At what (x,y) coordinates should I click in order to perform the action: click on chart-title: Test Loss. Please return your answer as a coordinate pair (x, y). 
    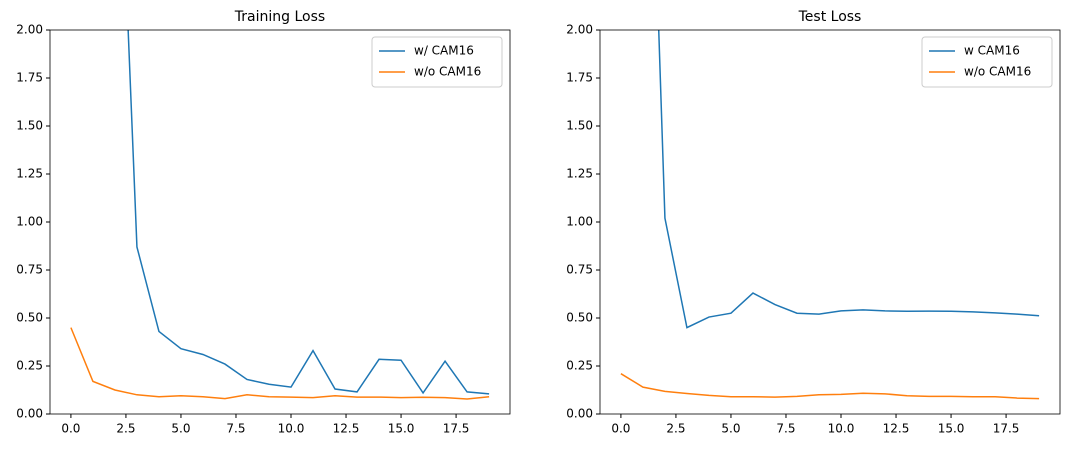
    Looking at the image, I should click on (830, 17).